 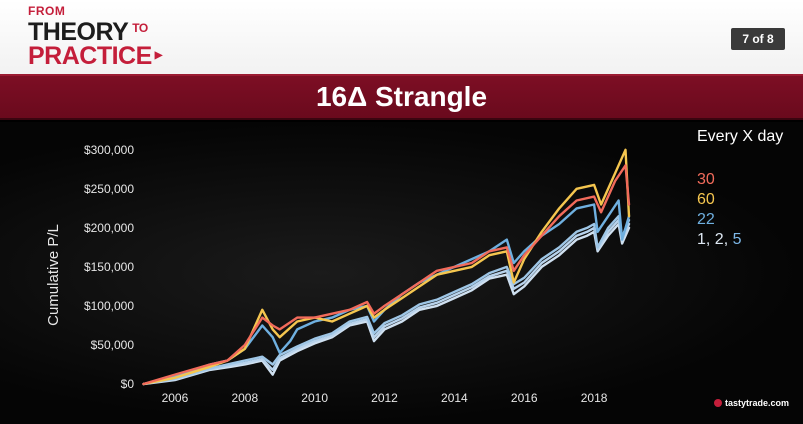 What do you see at coordinates (750, 240) in the screenshot?
I see `legend-item-1-2-5: 1, 2, 5` at bounding box center [750, 240].